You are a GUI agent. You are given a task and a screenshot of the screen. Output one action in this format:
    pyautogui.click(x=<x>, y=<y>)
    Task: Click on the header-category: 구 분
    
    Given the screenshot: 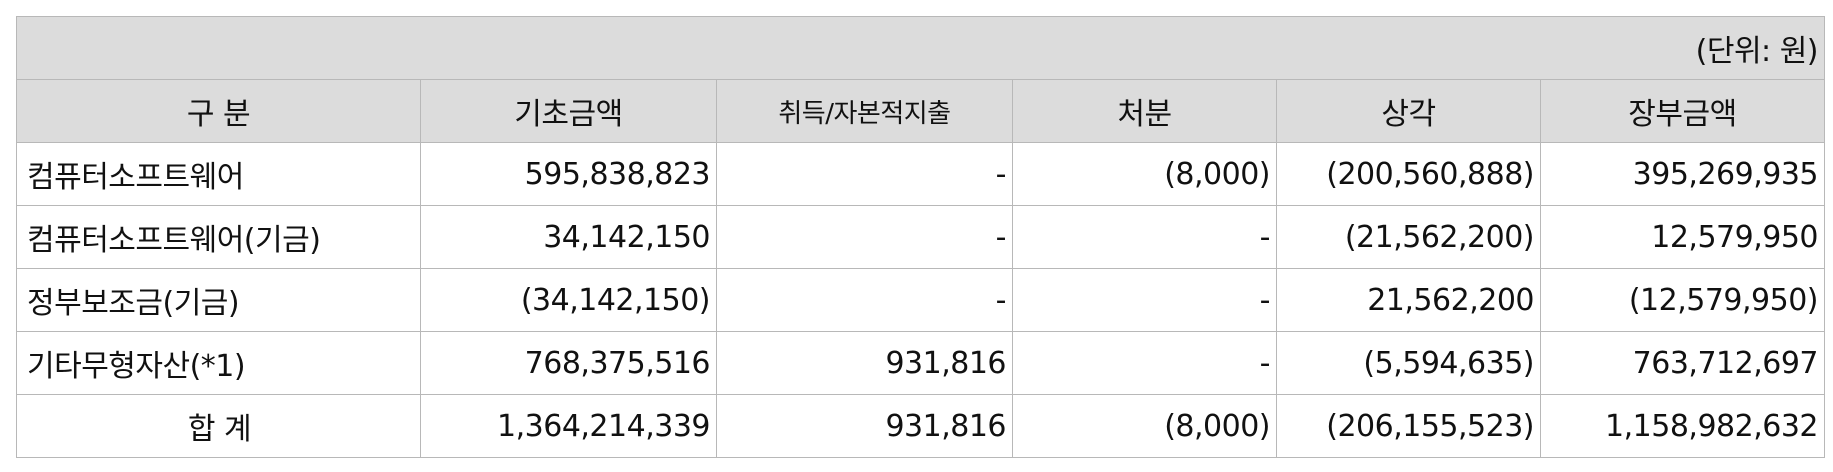 What is the action you would take?
    pyautogui.click(x=218, y=111)
    